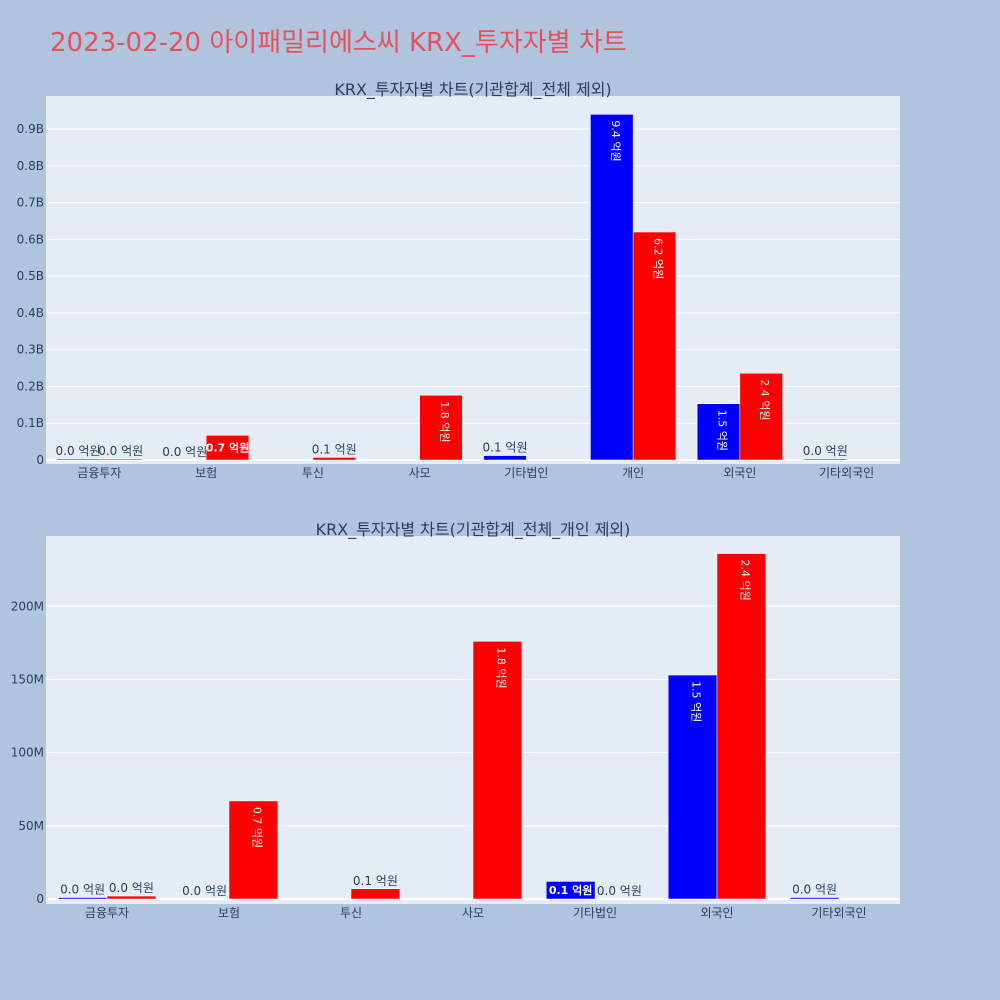 The width and height of the screenshot is (1000, 1000). I want to click on y-tick-label: 0.3B, so click(30, 350).